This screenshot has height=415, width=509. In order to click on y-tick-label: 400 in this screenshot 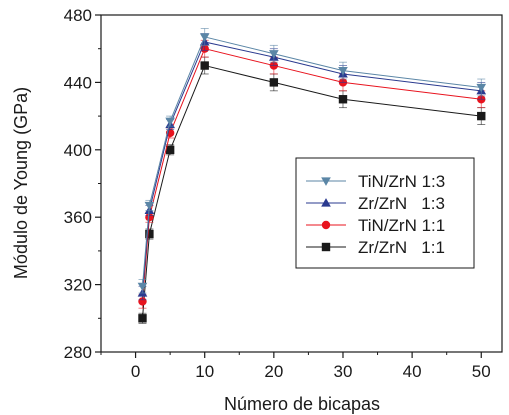, I will do `click(78, 150)`.